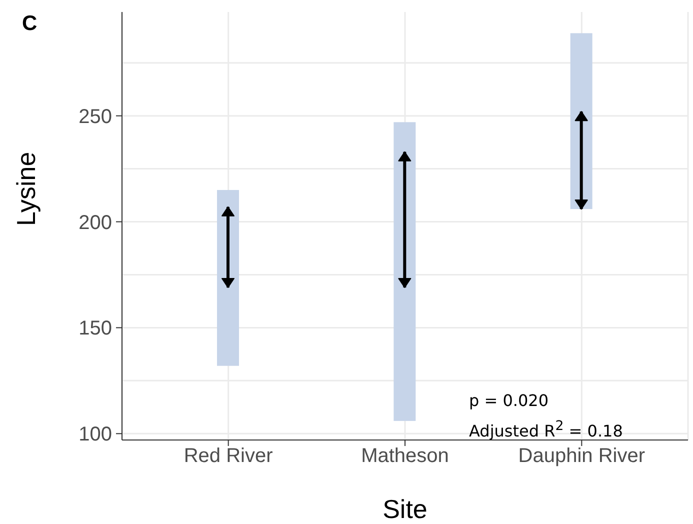 This screenshot has height=524, width=693. What do you see at coordinates (509, 401) in the screenshot?
I see `note-text: p = 0.020` at bounding box center [509, 401].